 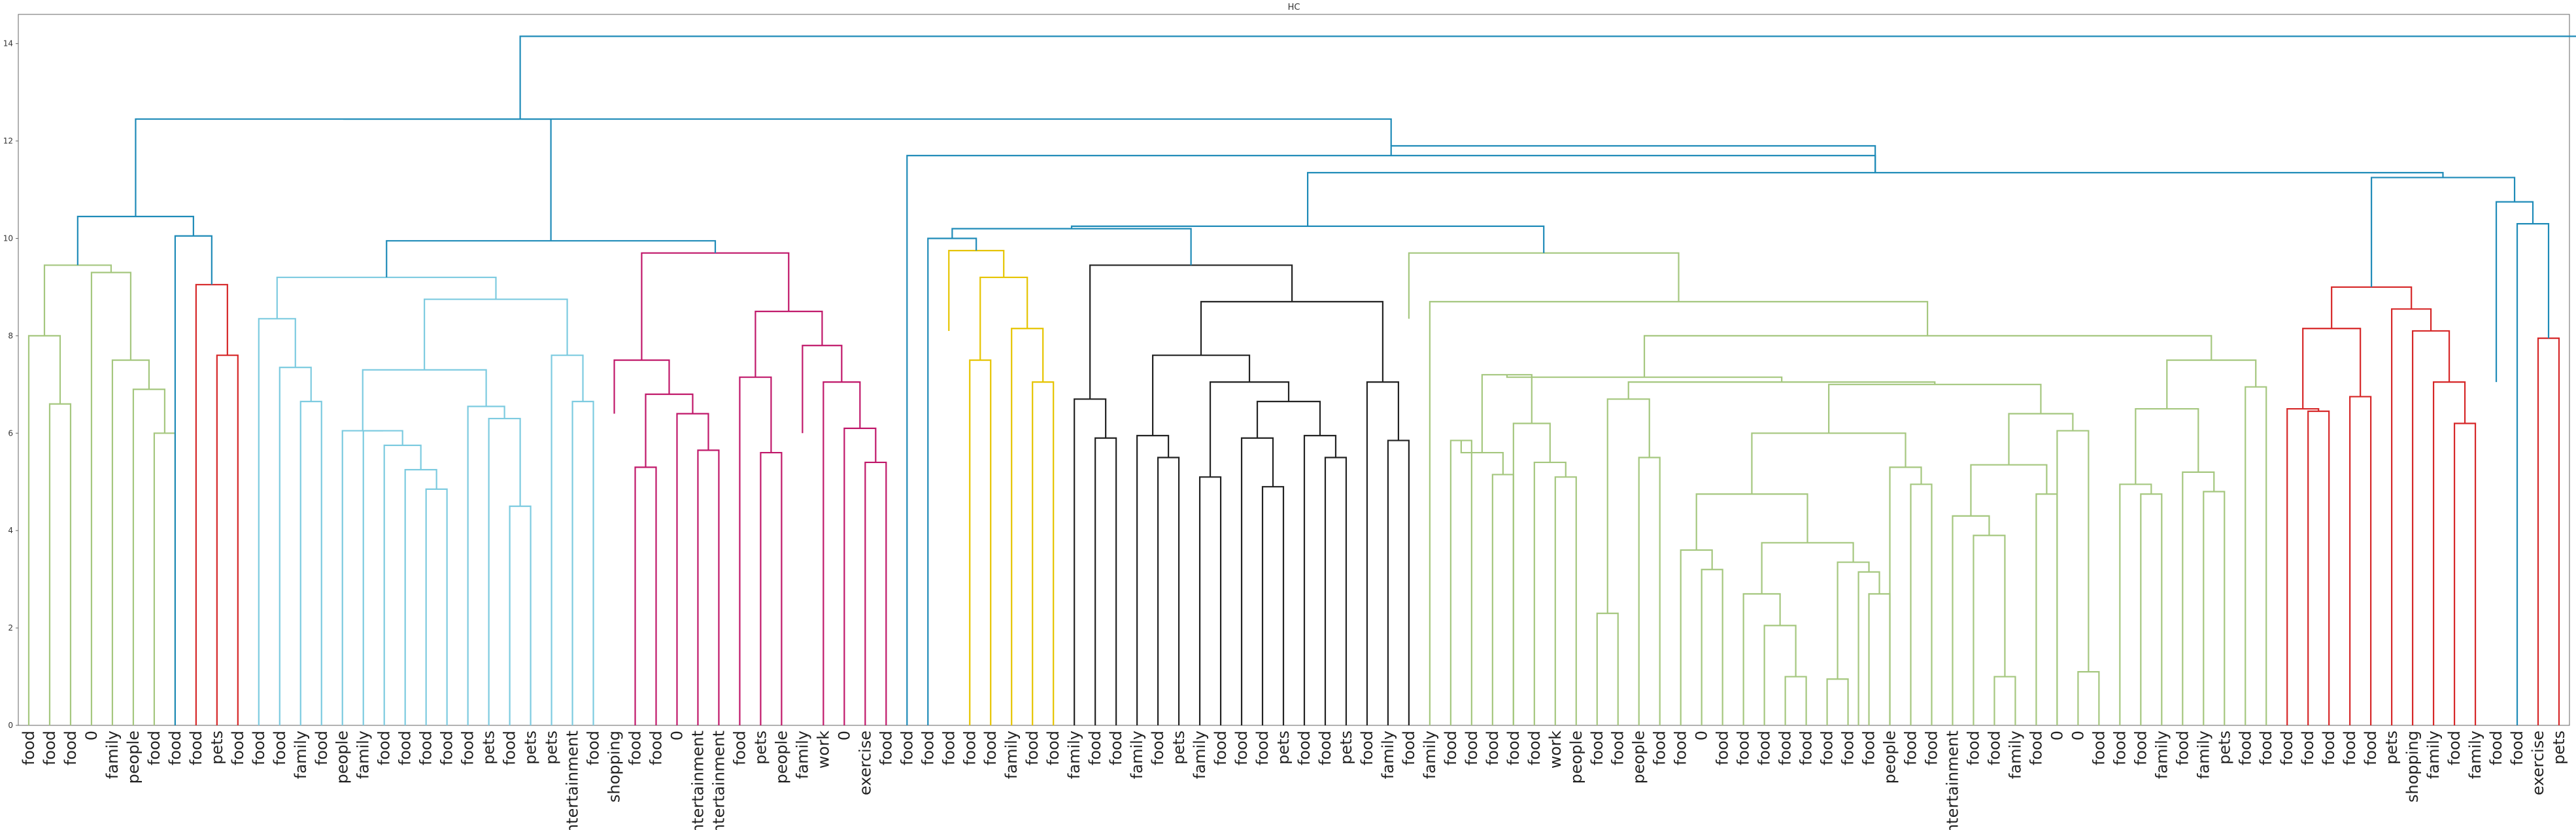 I want to click on leaf-label: work, so click(x=823, y=750).